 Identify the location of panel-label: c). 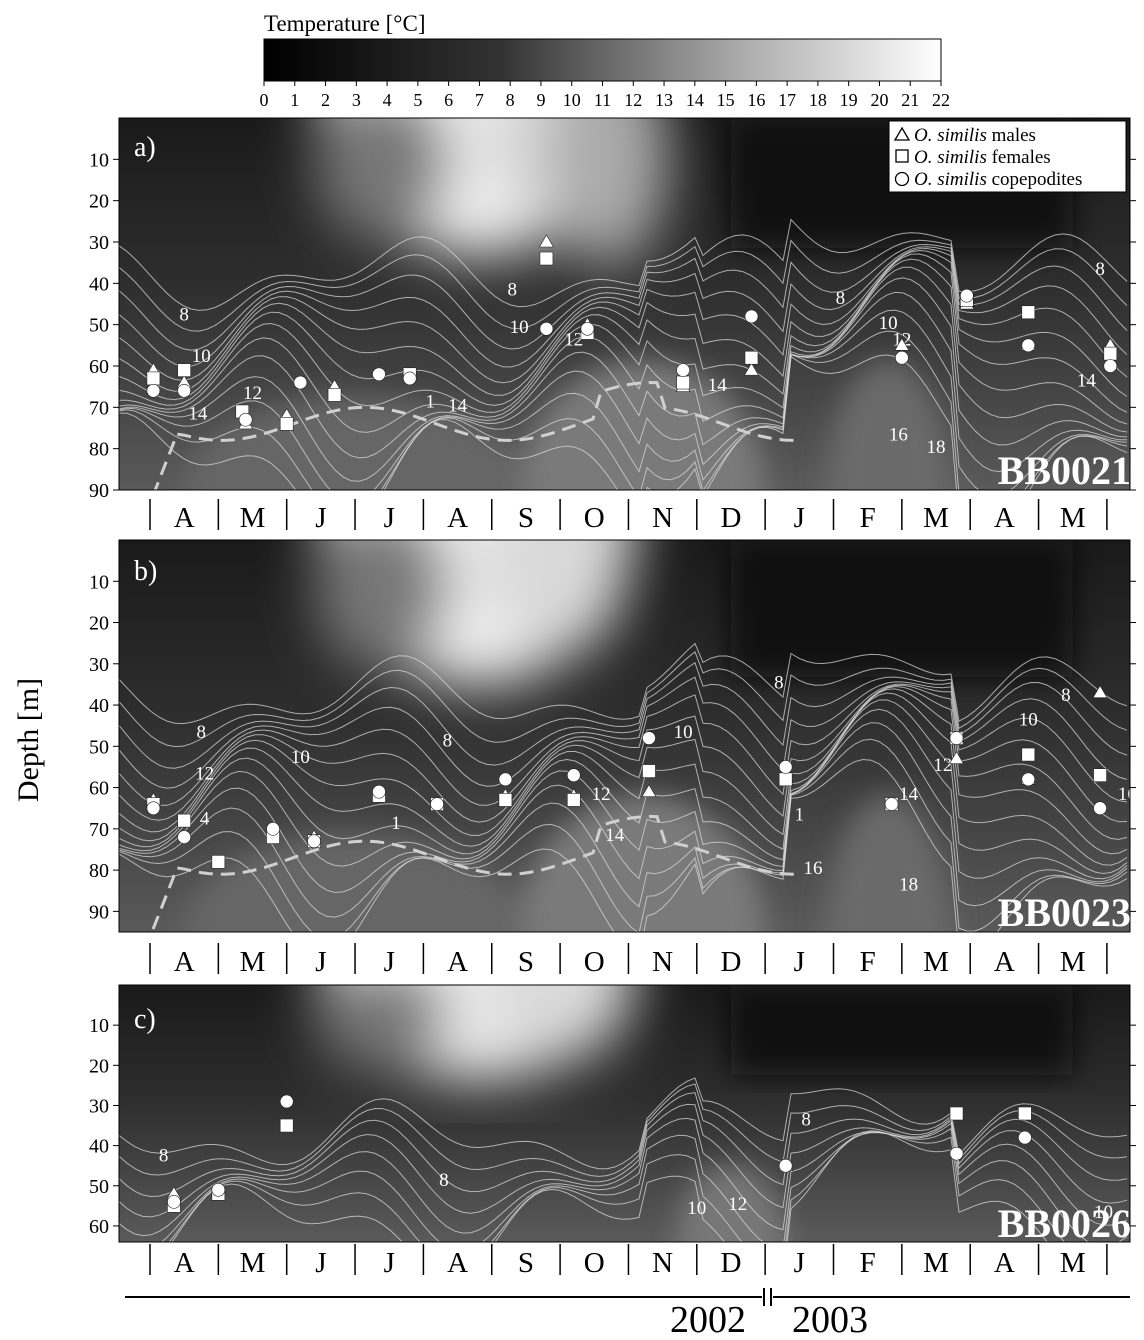
(145, 1019).